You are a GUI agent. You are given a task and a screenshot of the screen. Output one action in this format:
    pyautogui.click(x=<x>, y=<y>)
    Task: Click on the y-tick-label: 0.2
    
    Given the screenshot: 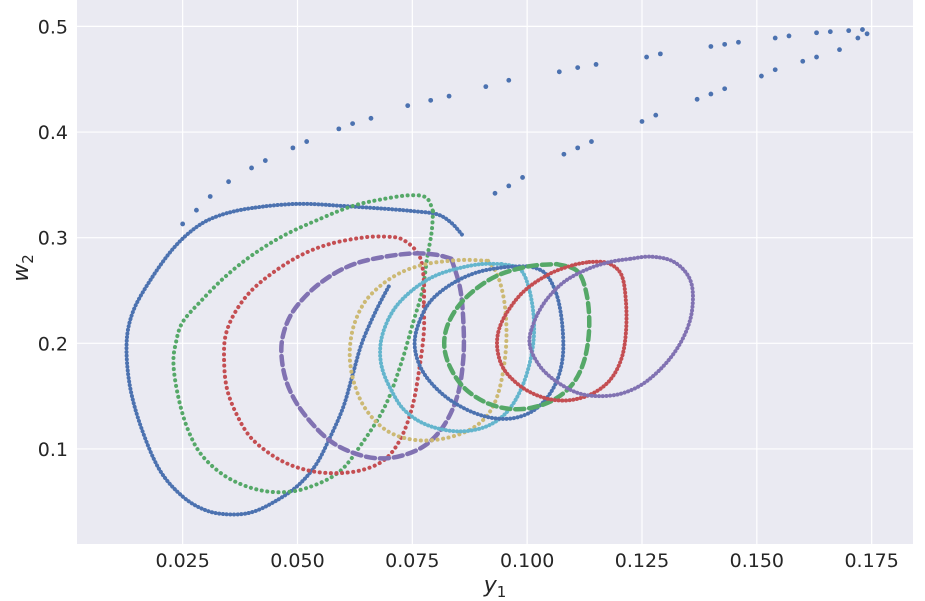 What is the action you would take?
    pyautogui.click(x=53, y=344)
    